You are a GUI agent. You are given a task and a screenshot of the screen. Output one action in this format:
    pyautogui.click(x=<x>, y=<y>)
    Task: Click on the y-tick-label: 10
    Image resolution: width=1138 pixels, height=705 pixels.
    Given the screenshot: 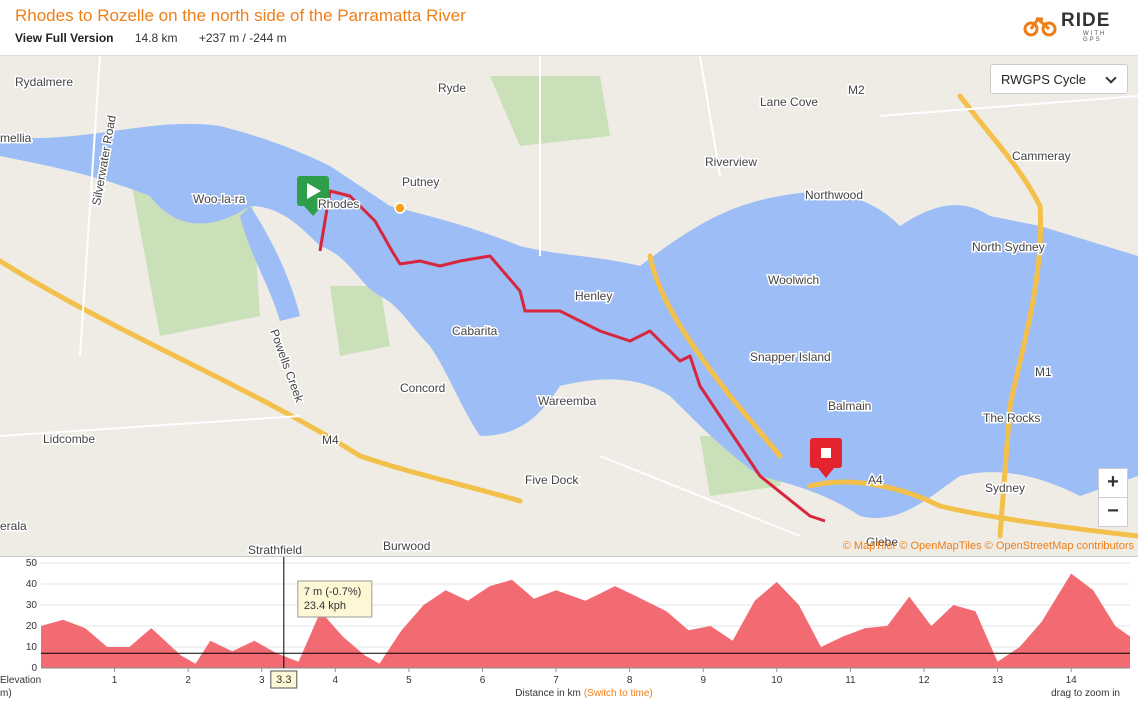 What is the action you would take?
    pyautogui.click(x=32, y=647)
    